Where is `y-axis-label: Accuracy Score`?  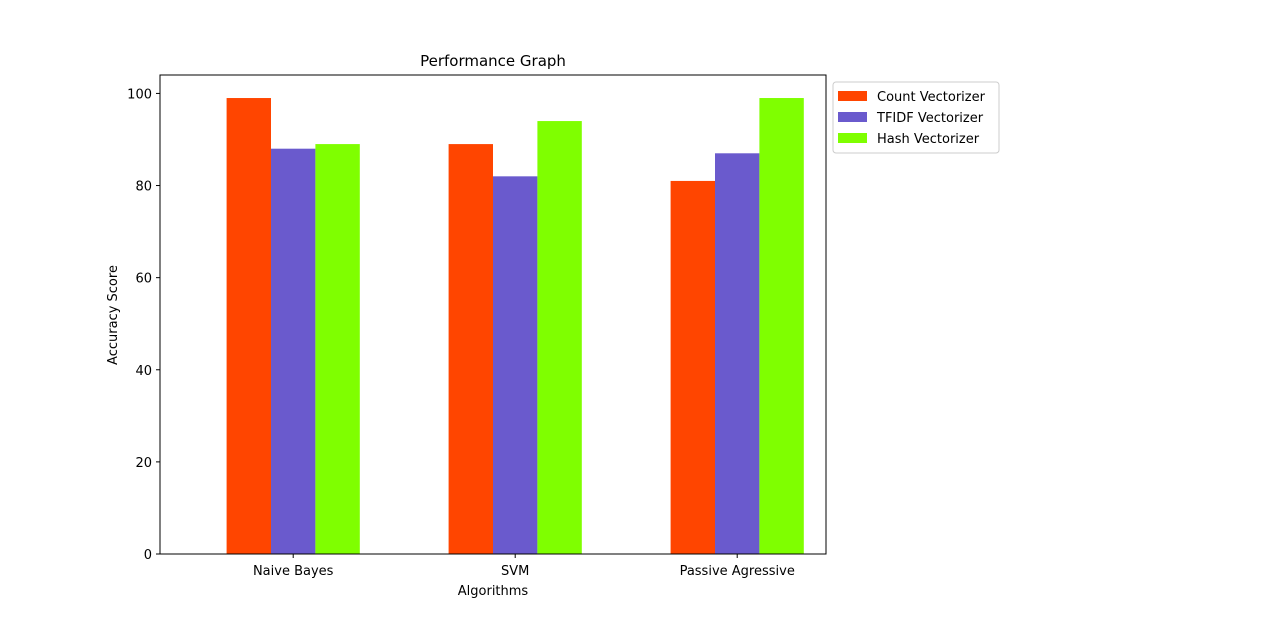 y-axis-label: Accuracy Score is located at coordinates (113, 315).